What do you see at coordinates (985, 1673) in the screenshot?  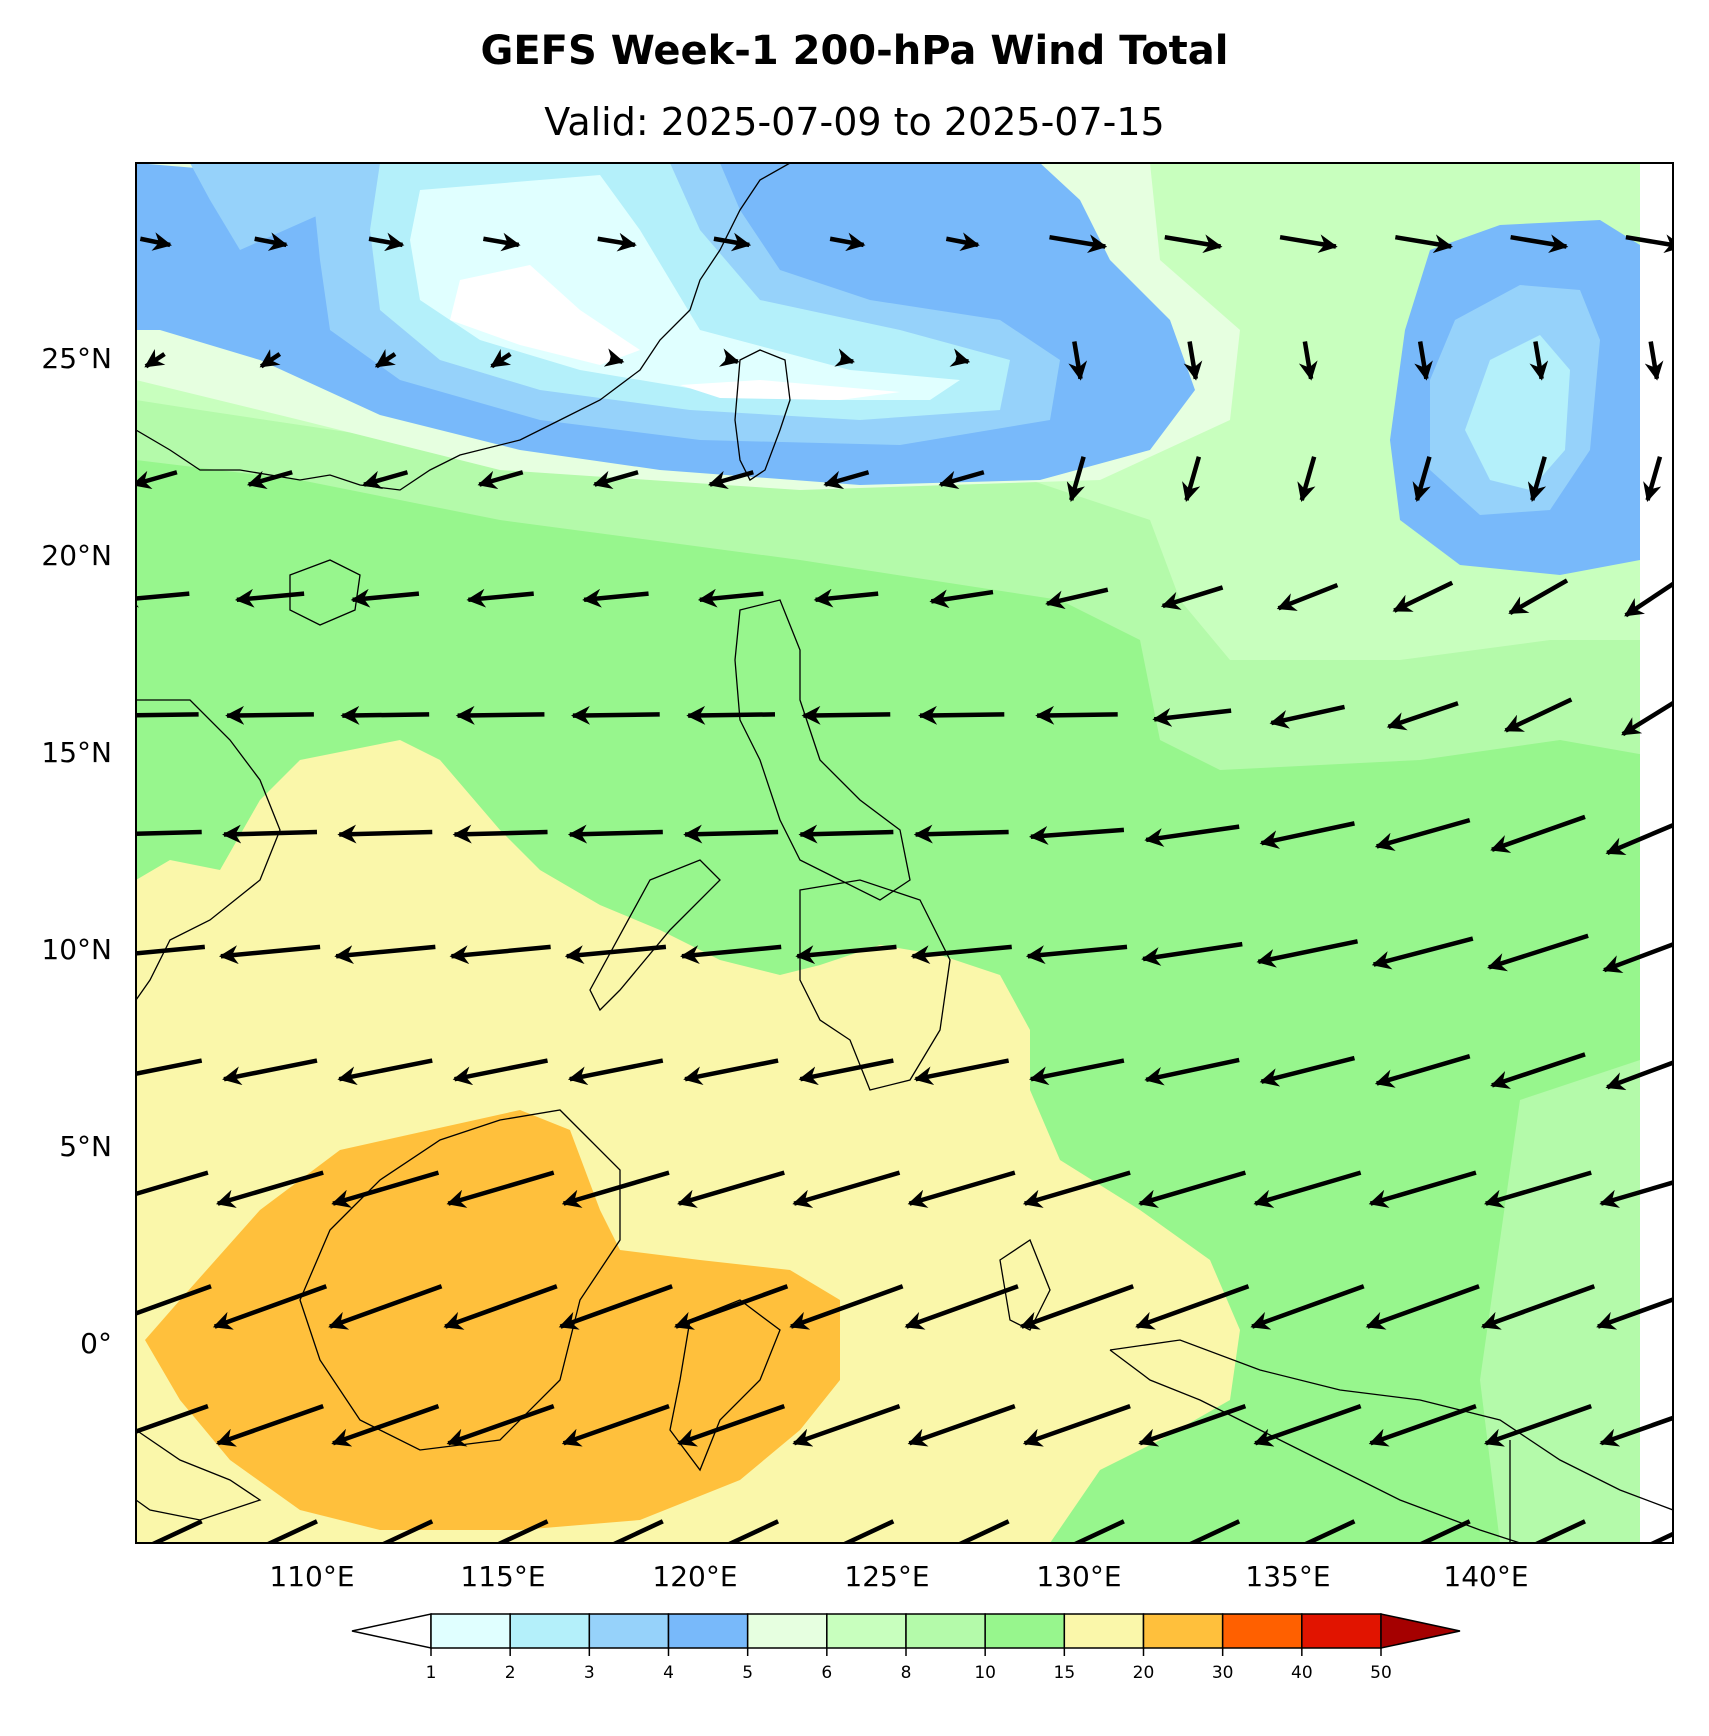 I see `colorbar-label: 10` at bounding box center [985, 1673].